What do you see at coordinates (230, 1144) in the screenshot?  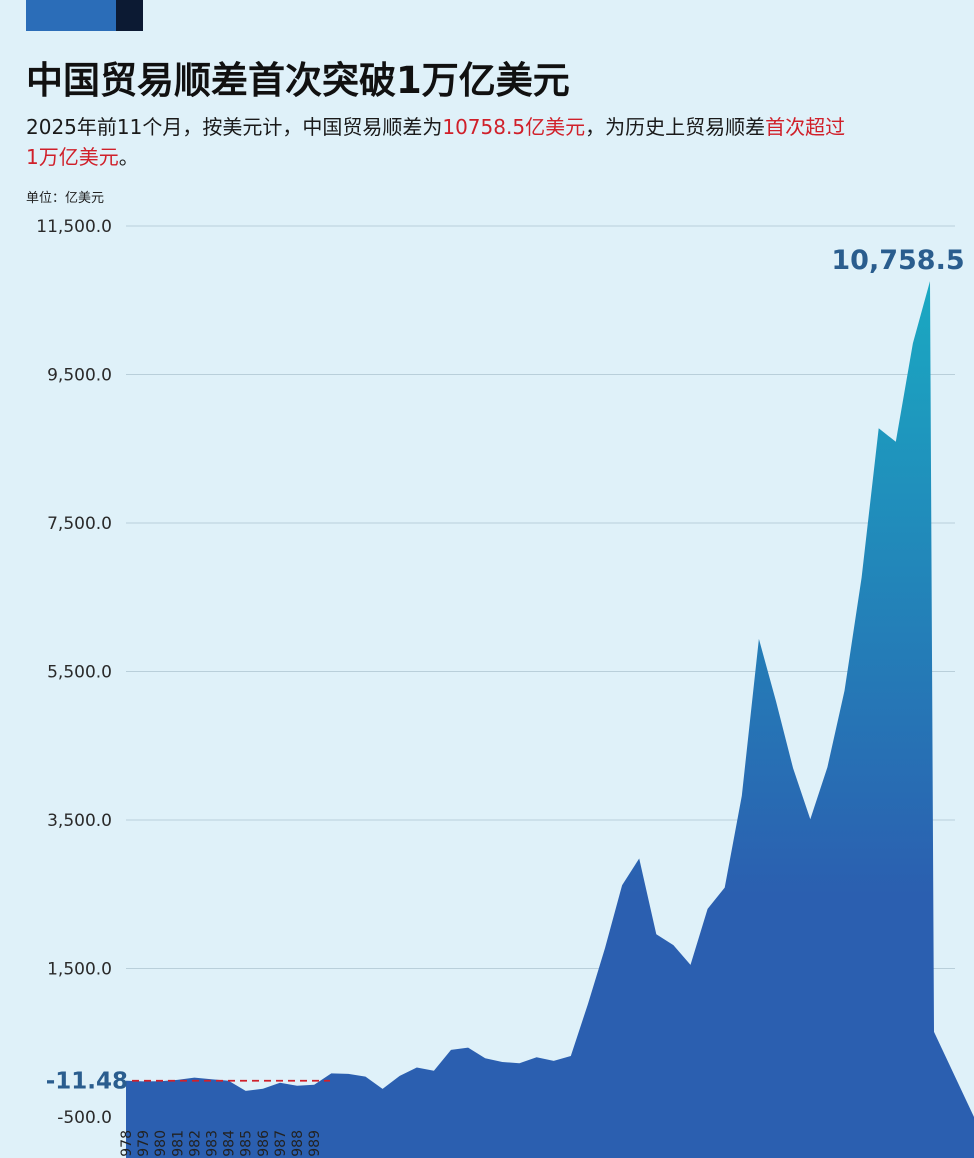 I see `x-tick-label: 1984` at bounding box center [230, 1144].